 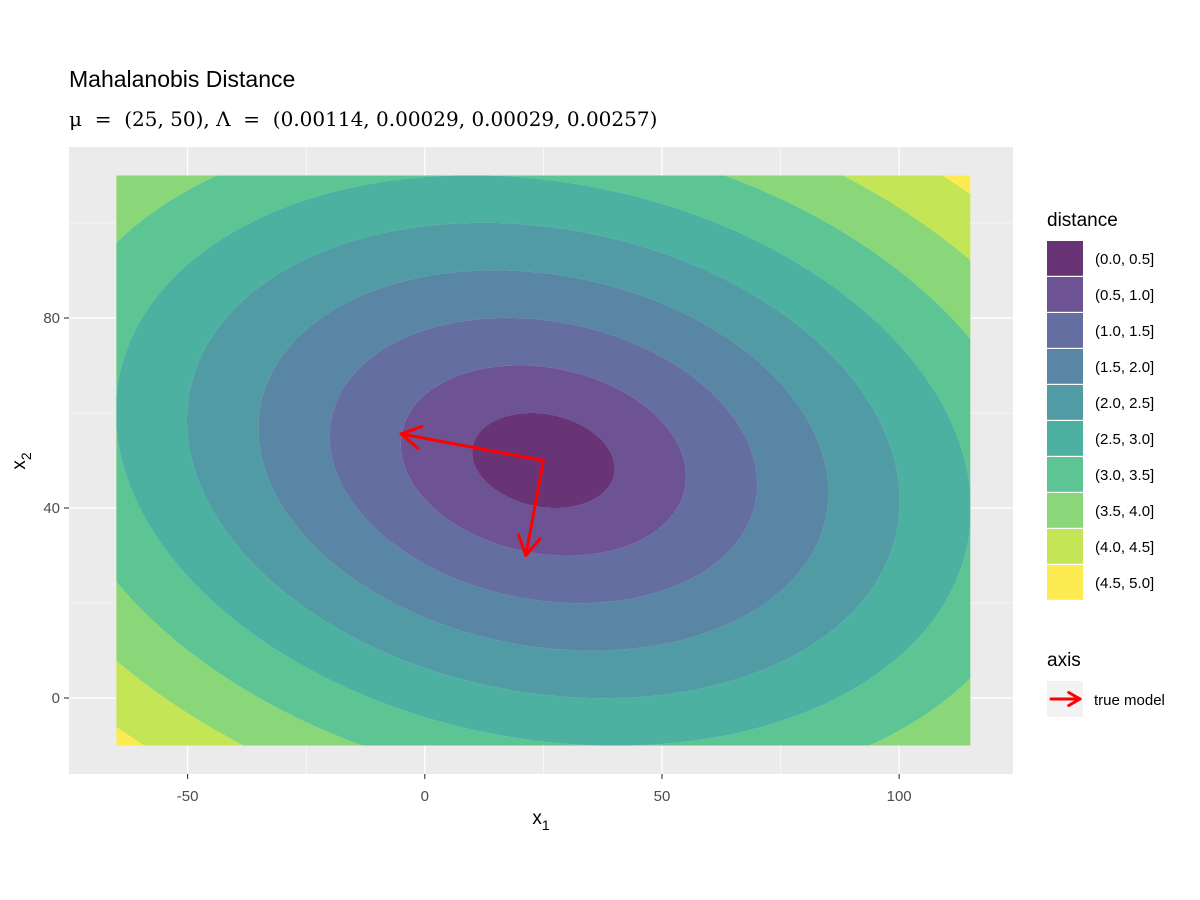 I want to click on y-axis-ticks: 0 40 80, so click(x=56, y=508).